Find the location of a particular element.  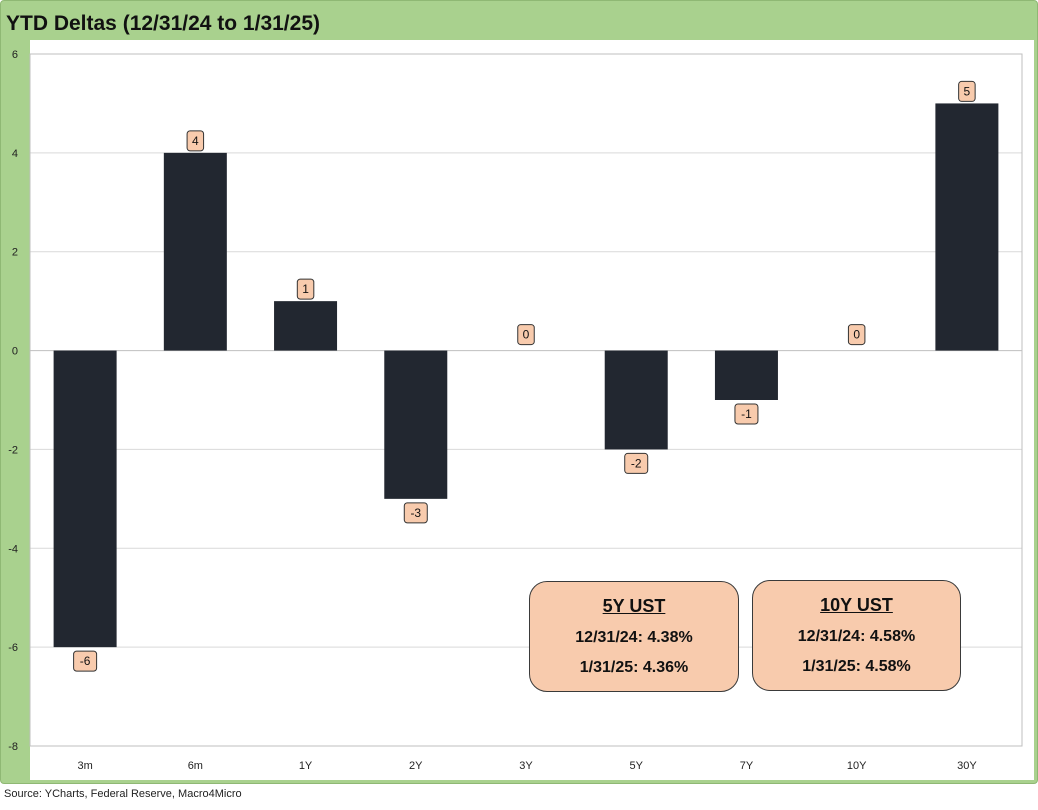

callout-5y-line1: 12/31/24: 4.38% is located at coordinates (634, 637).